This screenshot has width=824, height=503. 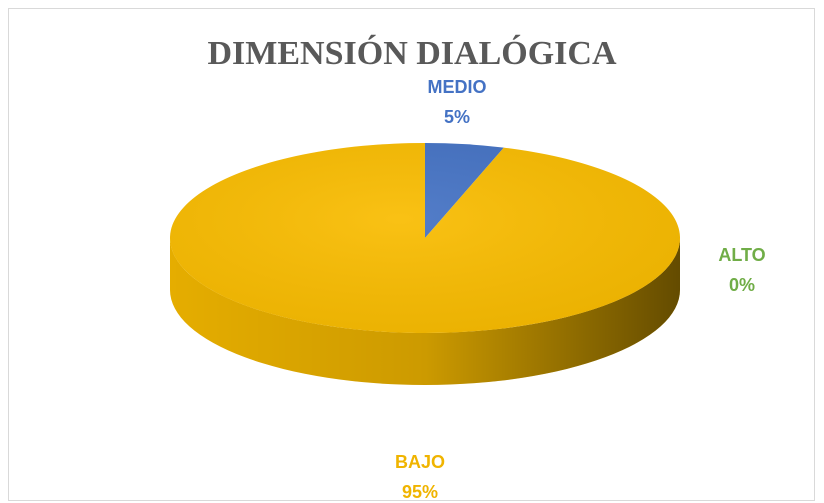 What do you see at coordinates (742, 285) in the screenshot?
I see `value-label: 0%` at bounding box center [742, 285].